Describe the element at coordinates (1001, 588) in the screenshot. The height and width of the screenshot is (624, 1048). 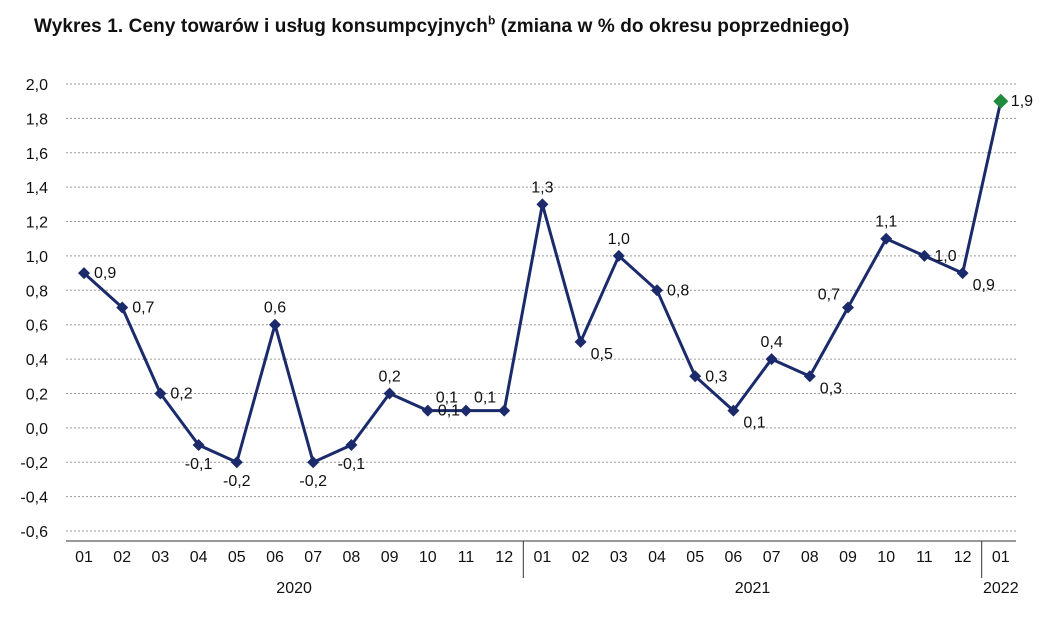
I see `year-label: 2022` at that location.